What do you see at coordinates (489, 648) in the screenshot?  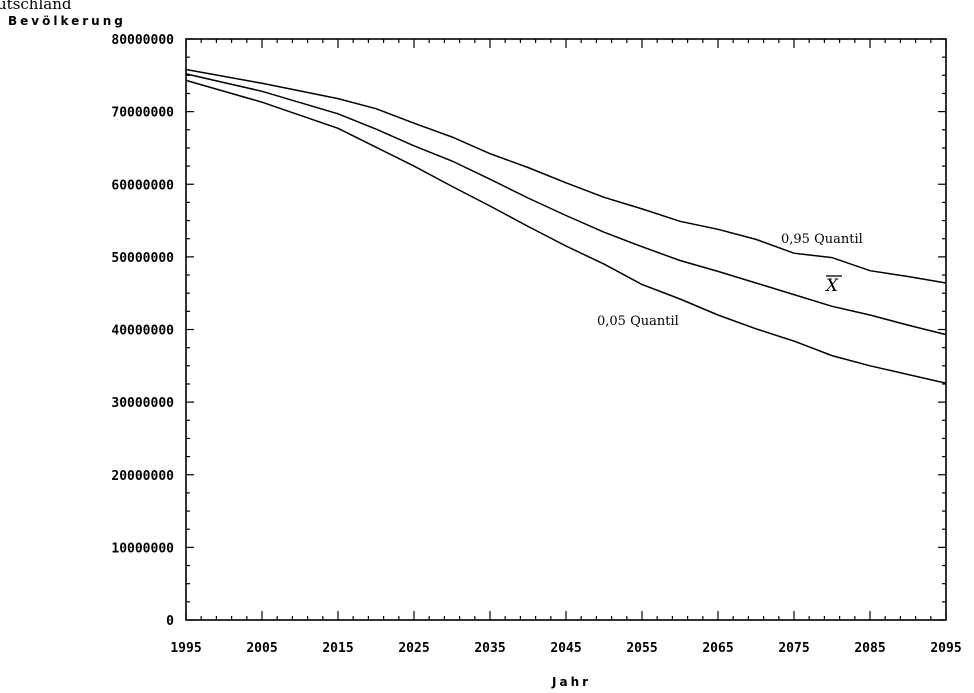 I see `x-tick-label: 2035` at bounding box center [489, 648].